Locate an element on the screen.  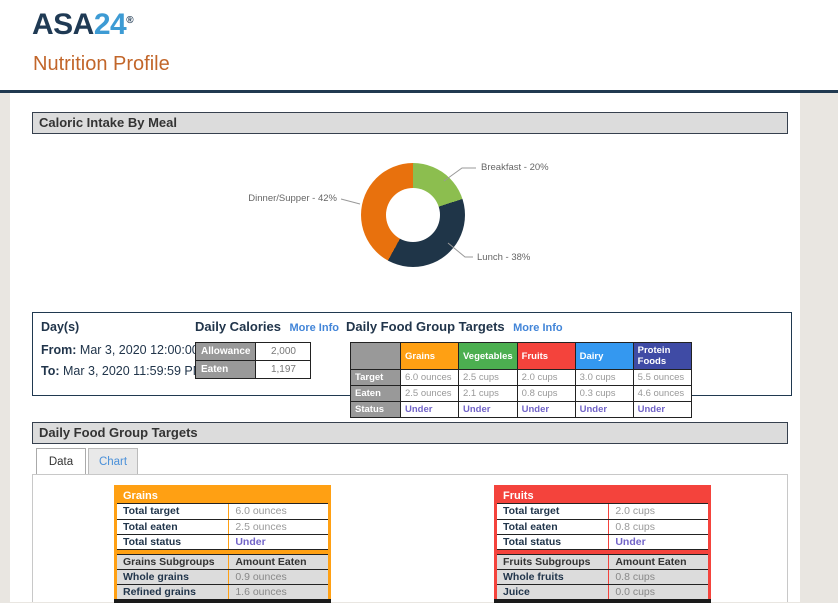
header-divider is located at coordinates (419, 91).